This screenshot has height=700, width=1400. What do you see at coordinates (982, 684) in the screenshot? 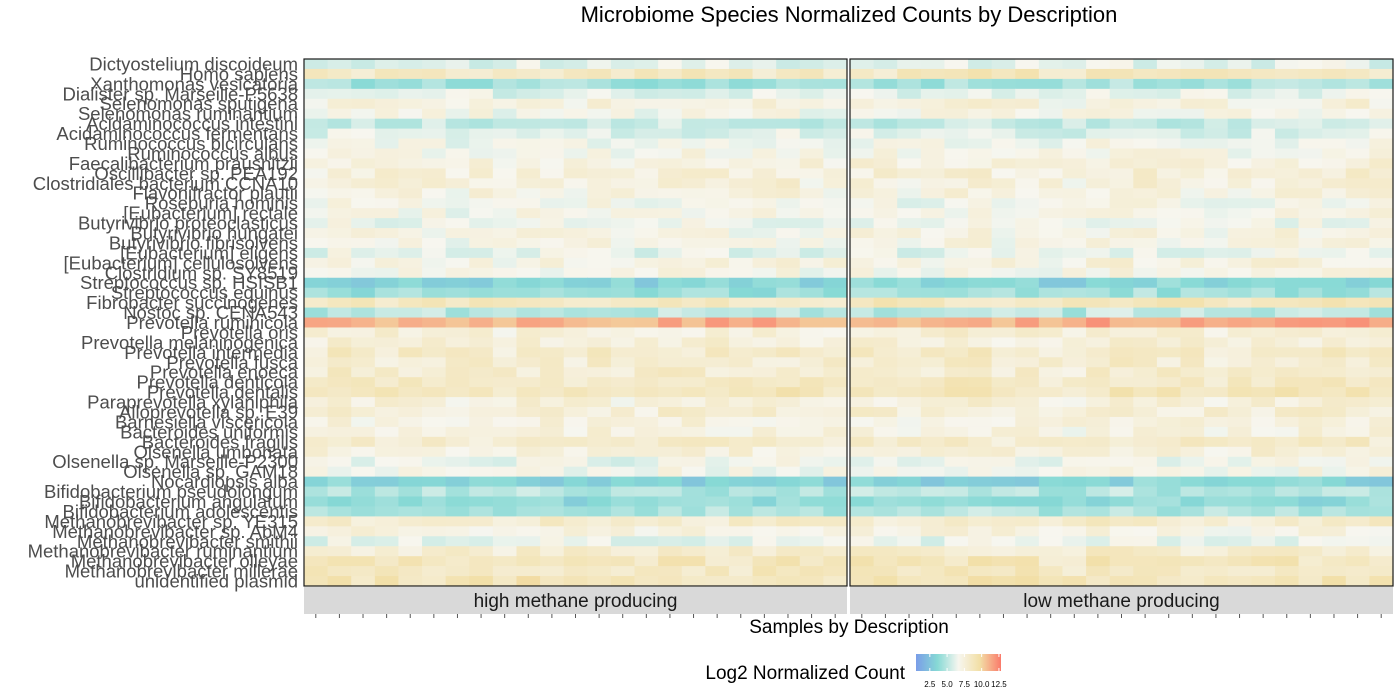
I see `legend-tick-label: 10.0` at bounding box center [982, 684].